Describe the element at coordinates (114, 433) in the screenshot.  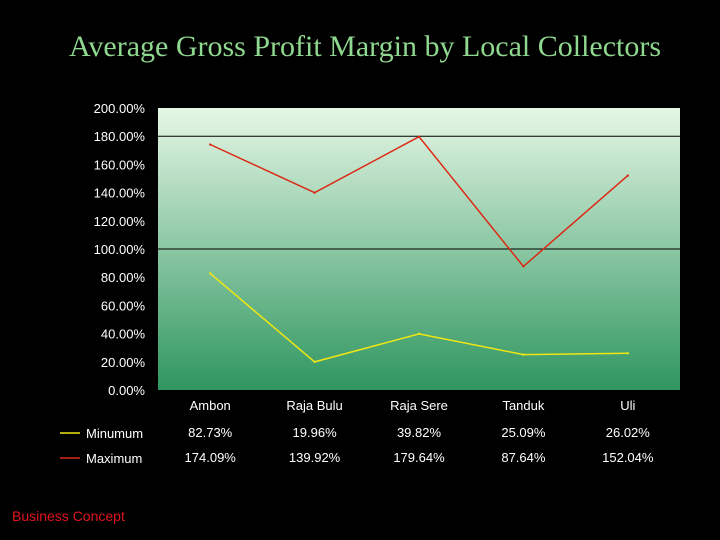
I see `legend-label-minumum: Minumum` at that location.